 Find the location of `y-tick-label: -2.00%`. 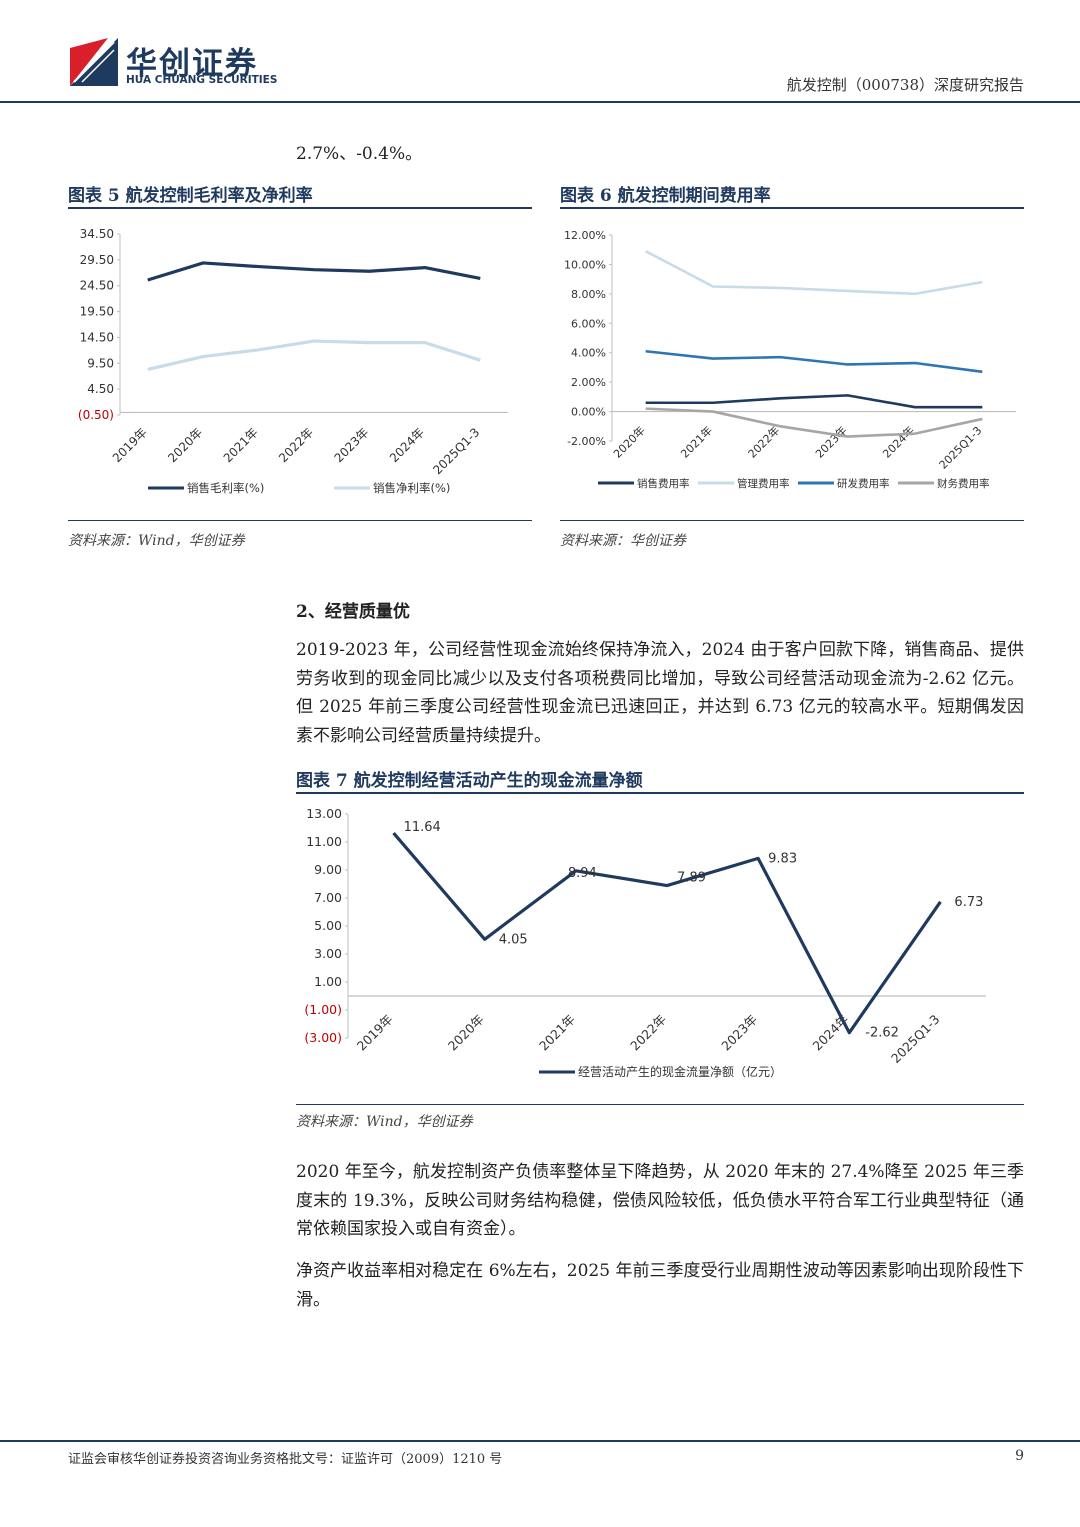

y-tick-label: -2.00% is located at coordinates (586, 441).